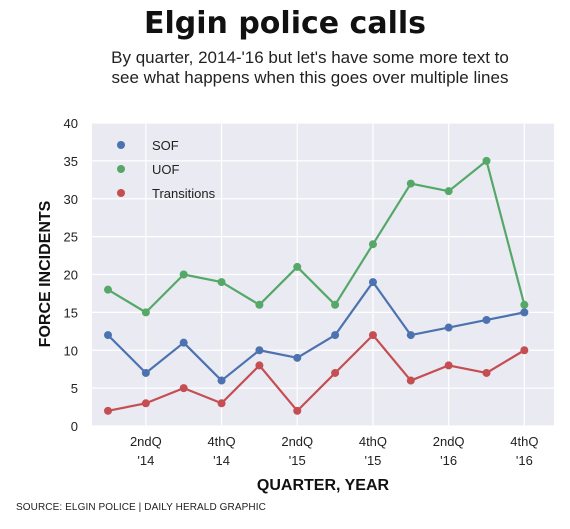 This screenshot has width=570, height=529. Describe the element at coordinates (284, 23) in the screenshot. I see `chart-title: Elgin police calls` at that location.